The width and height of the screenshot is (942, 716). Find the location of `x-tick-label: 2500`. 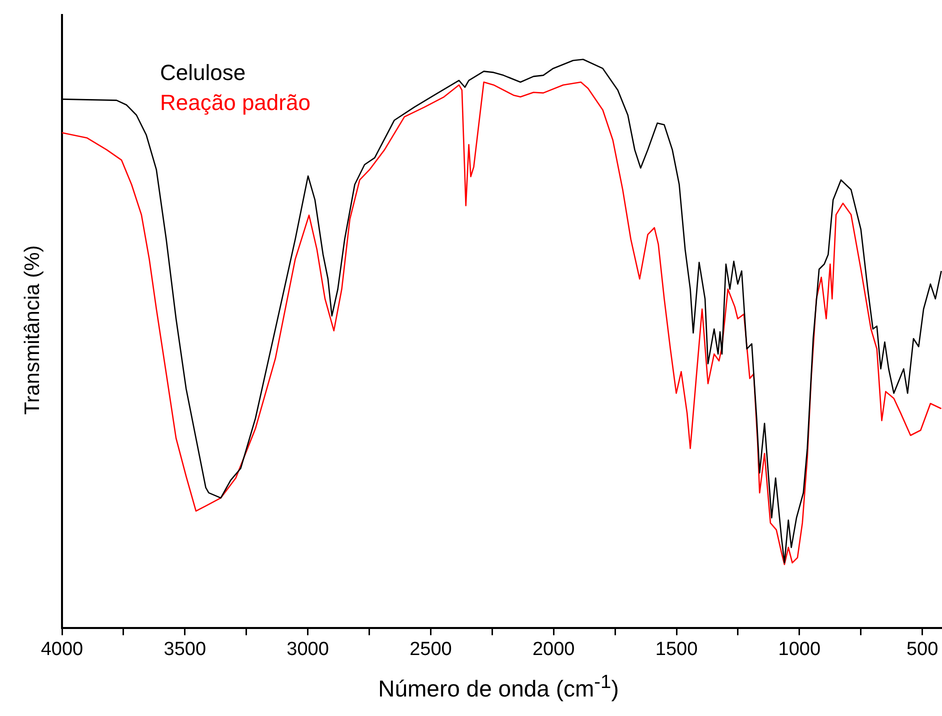

x-tick-label: 2500 is located at coordinates (431, 649).